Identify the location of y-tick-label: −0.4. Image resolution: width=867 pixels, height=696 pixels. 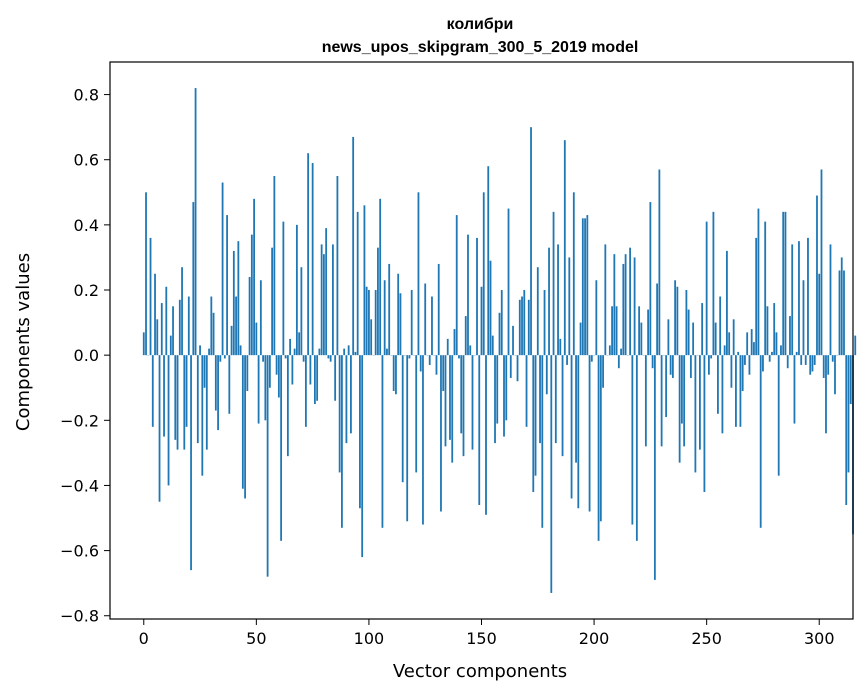
(79, 485).